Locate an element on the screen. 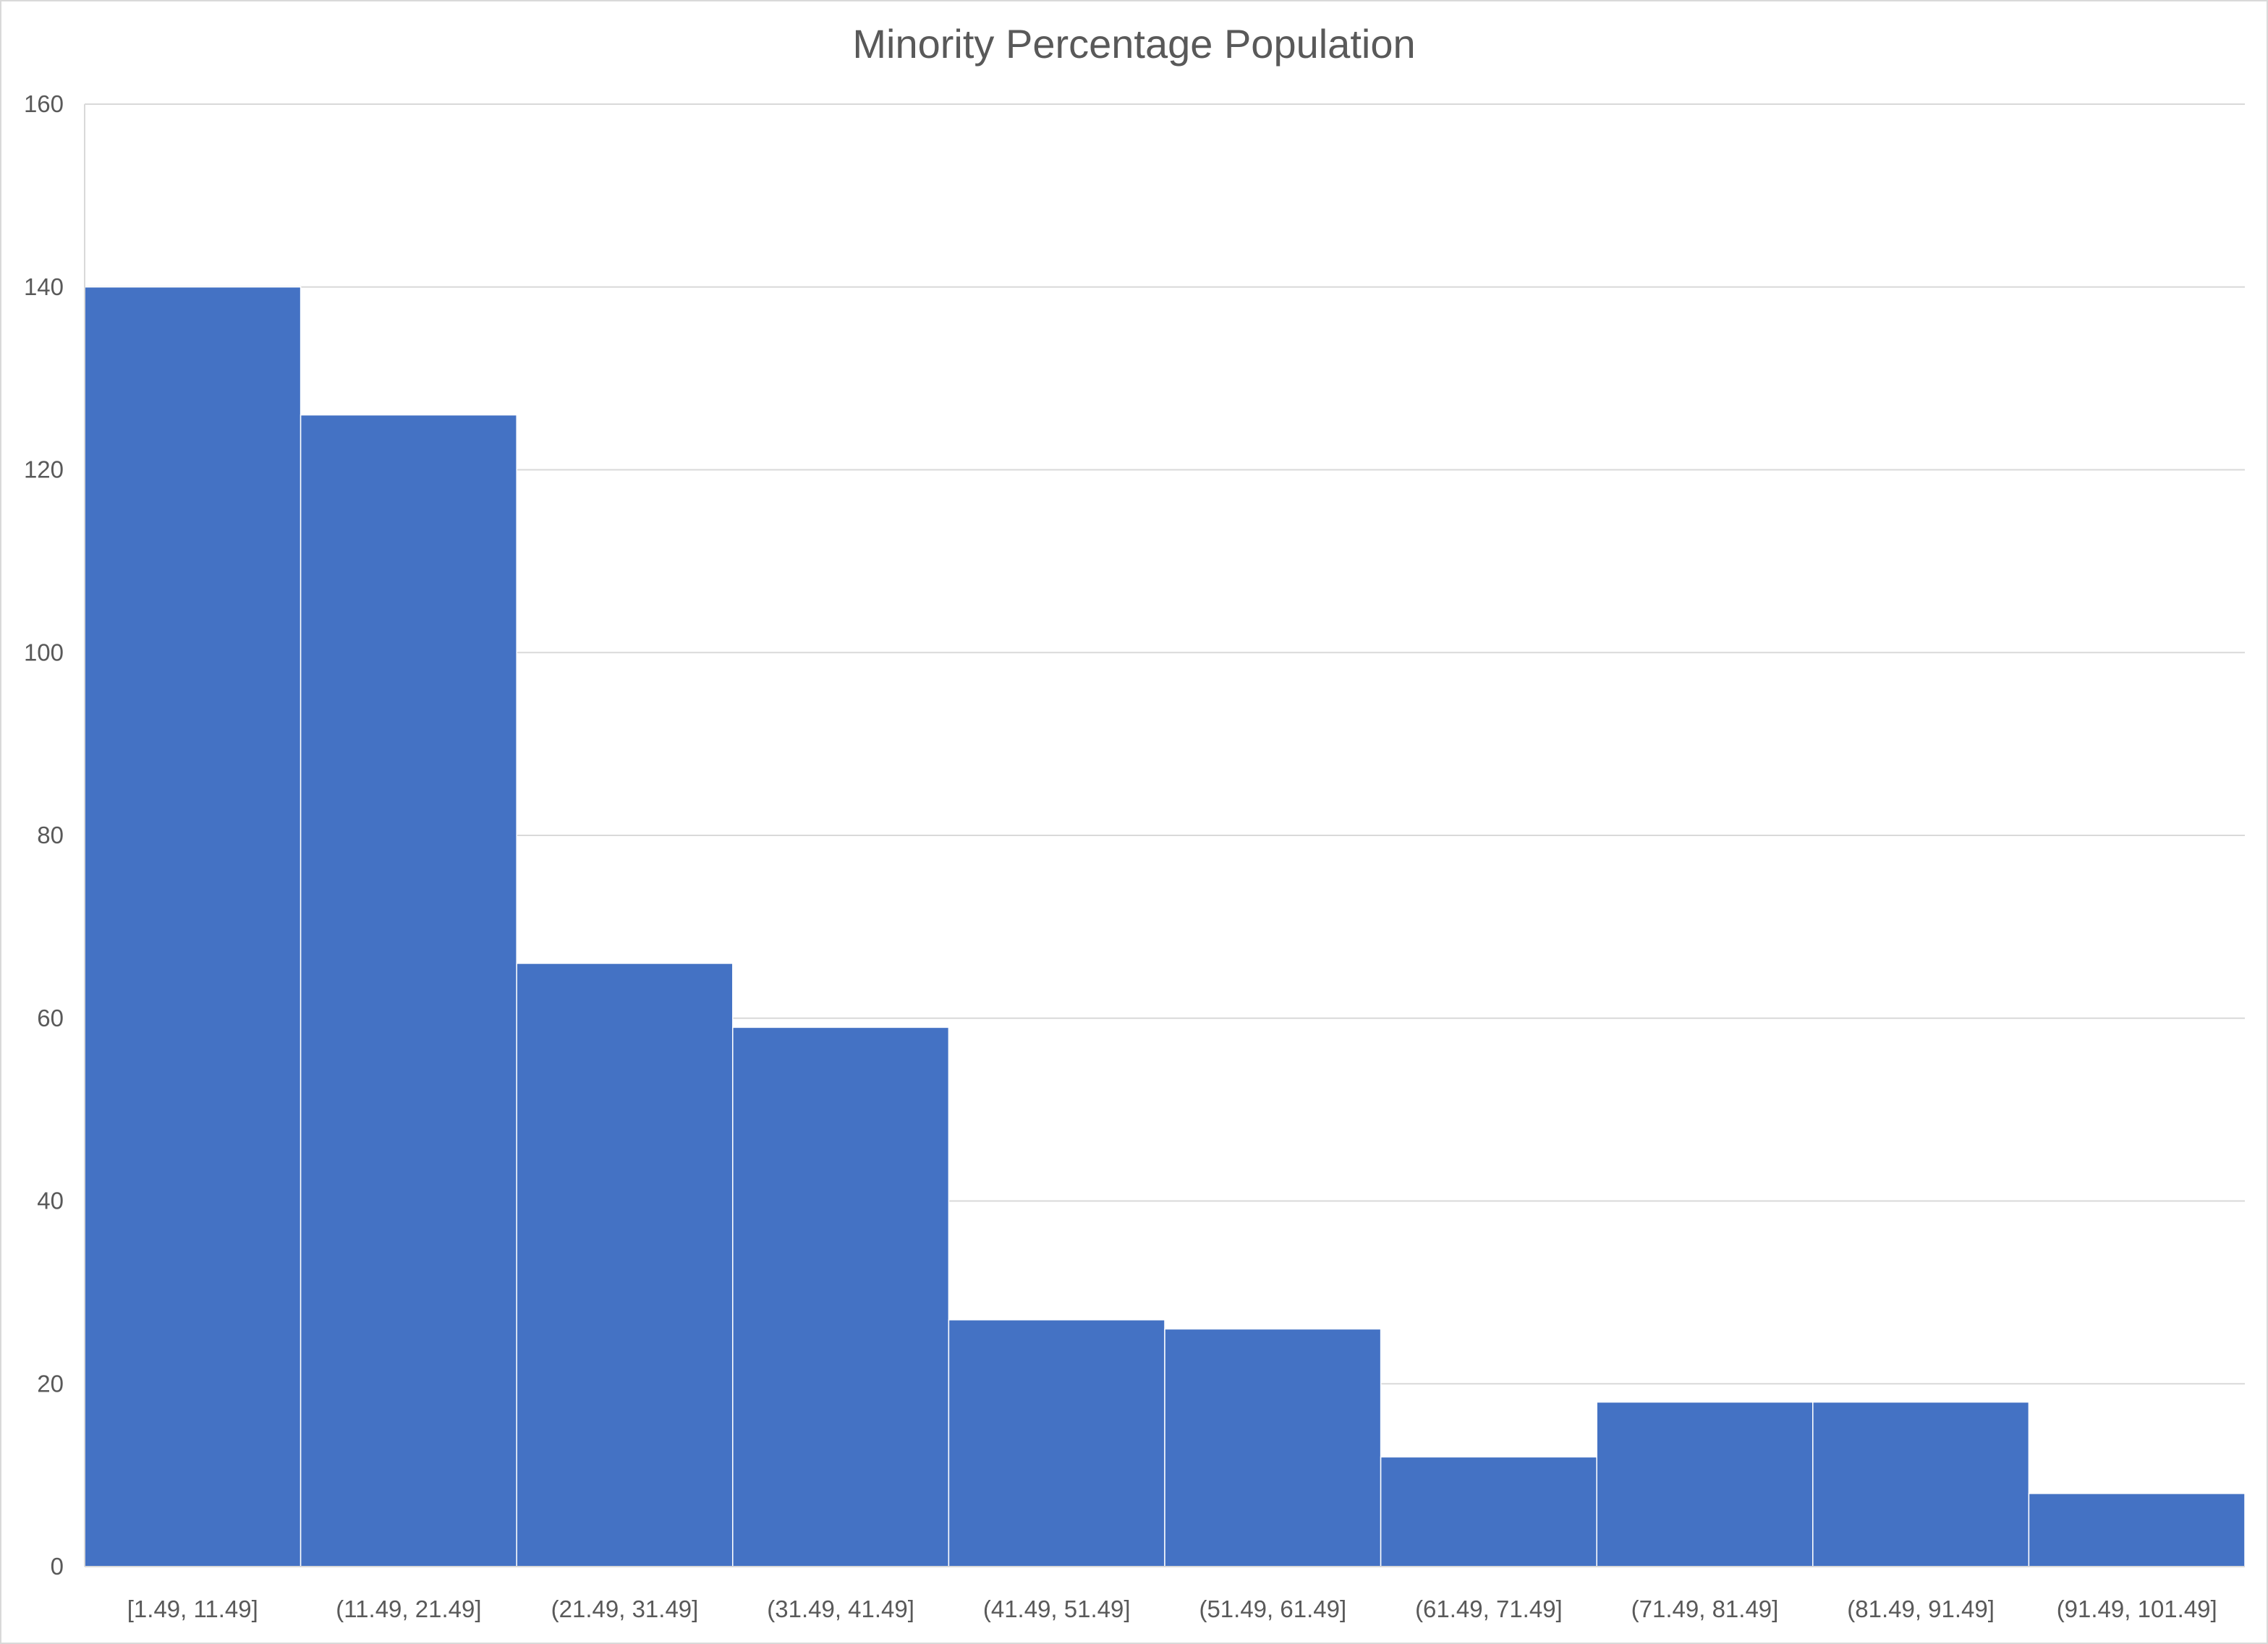  x-tick-label: (41.49, 51.49] is located at coordinates (1057, 1609).